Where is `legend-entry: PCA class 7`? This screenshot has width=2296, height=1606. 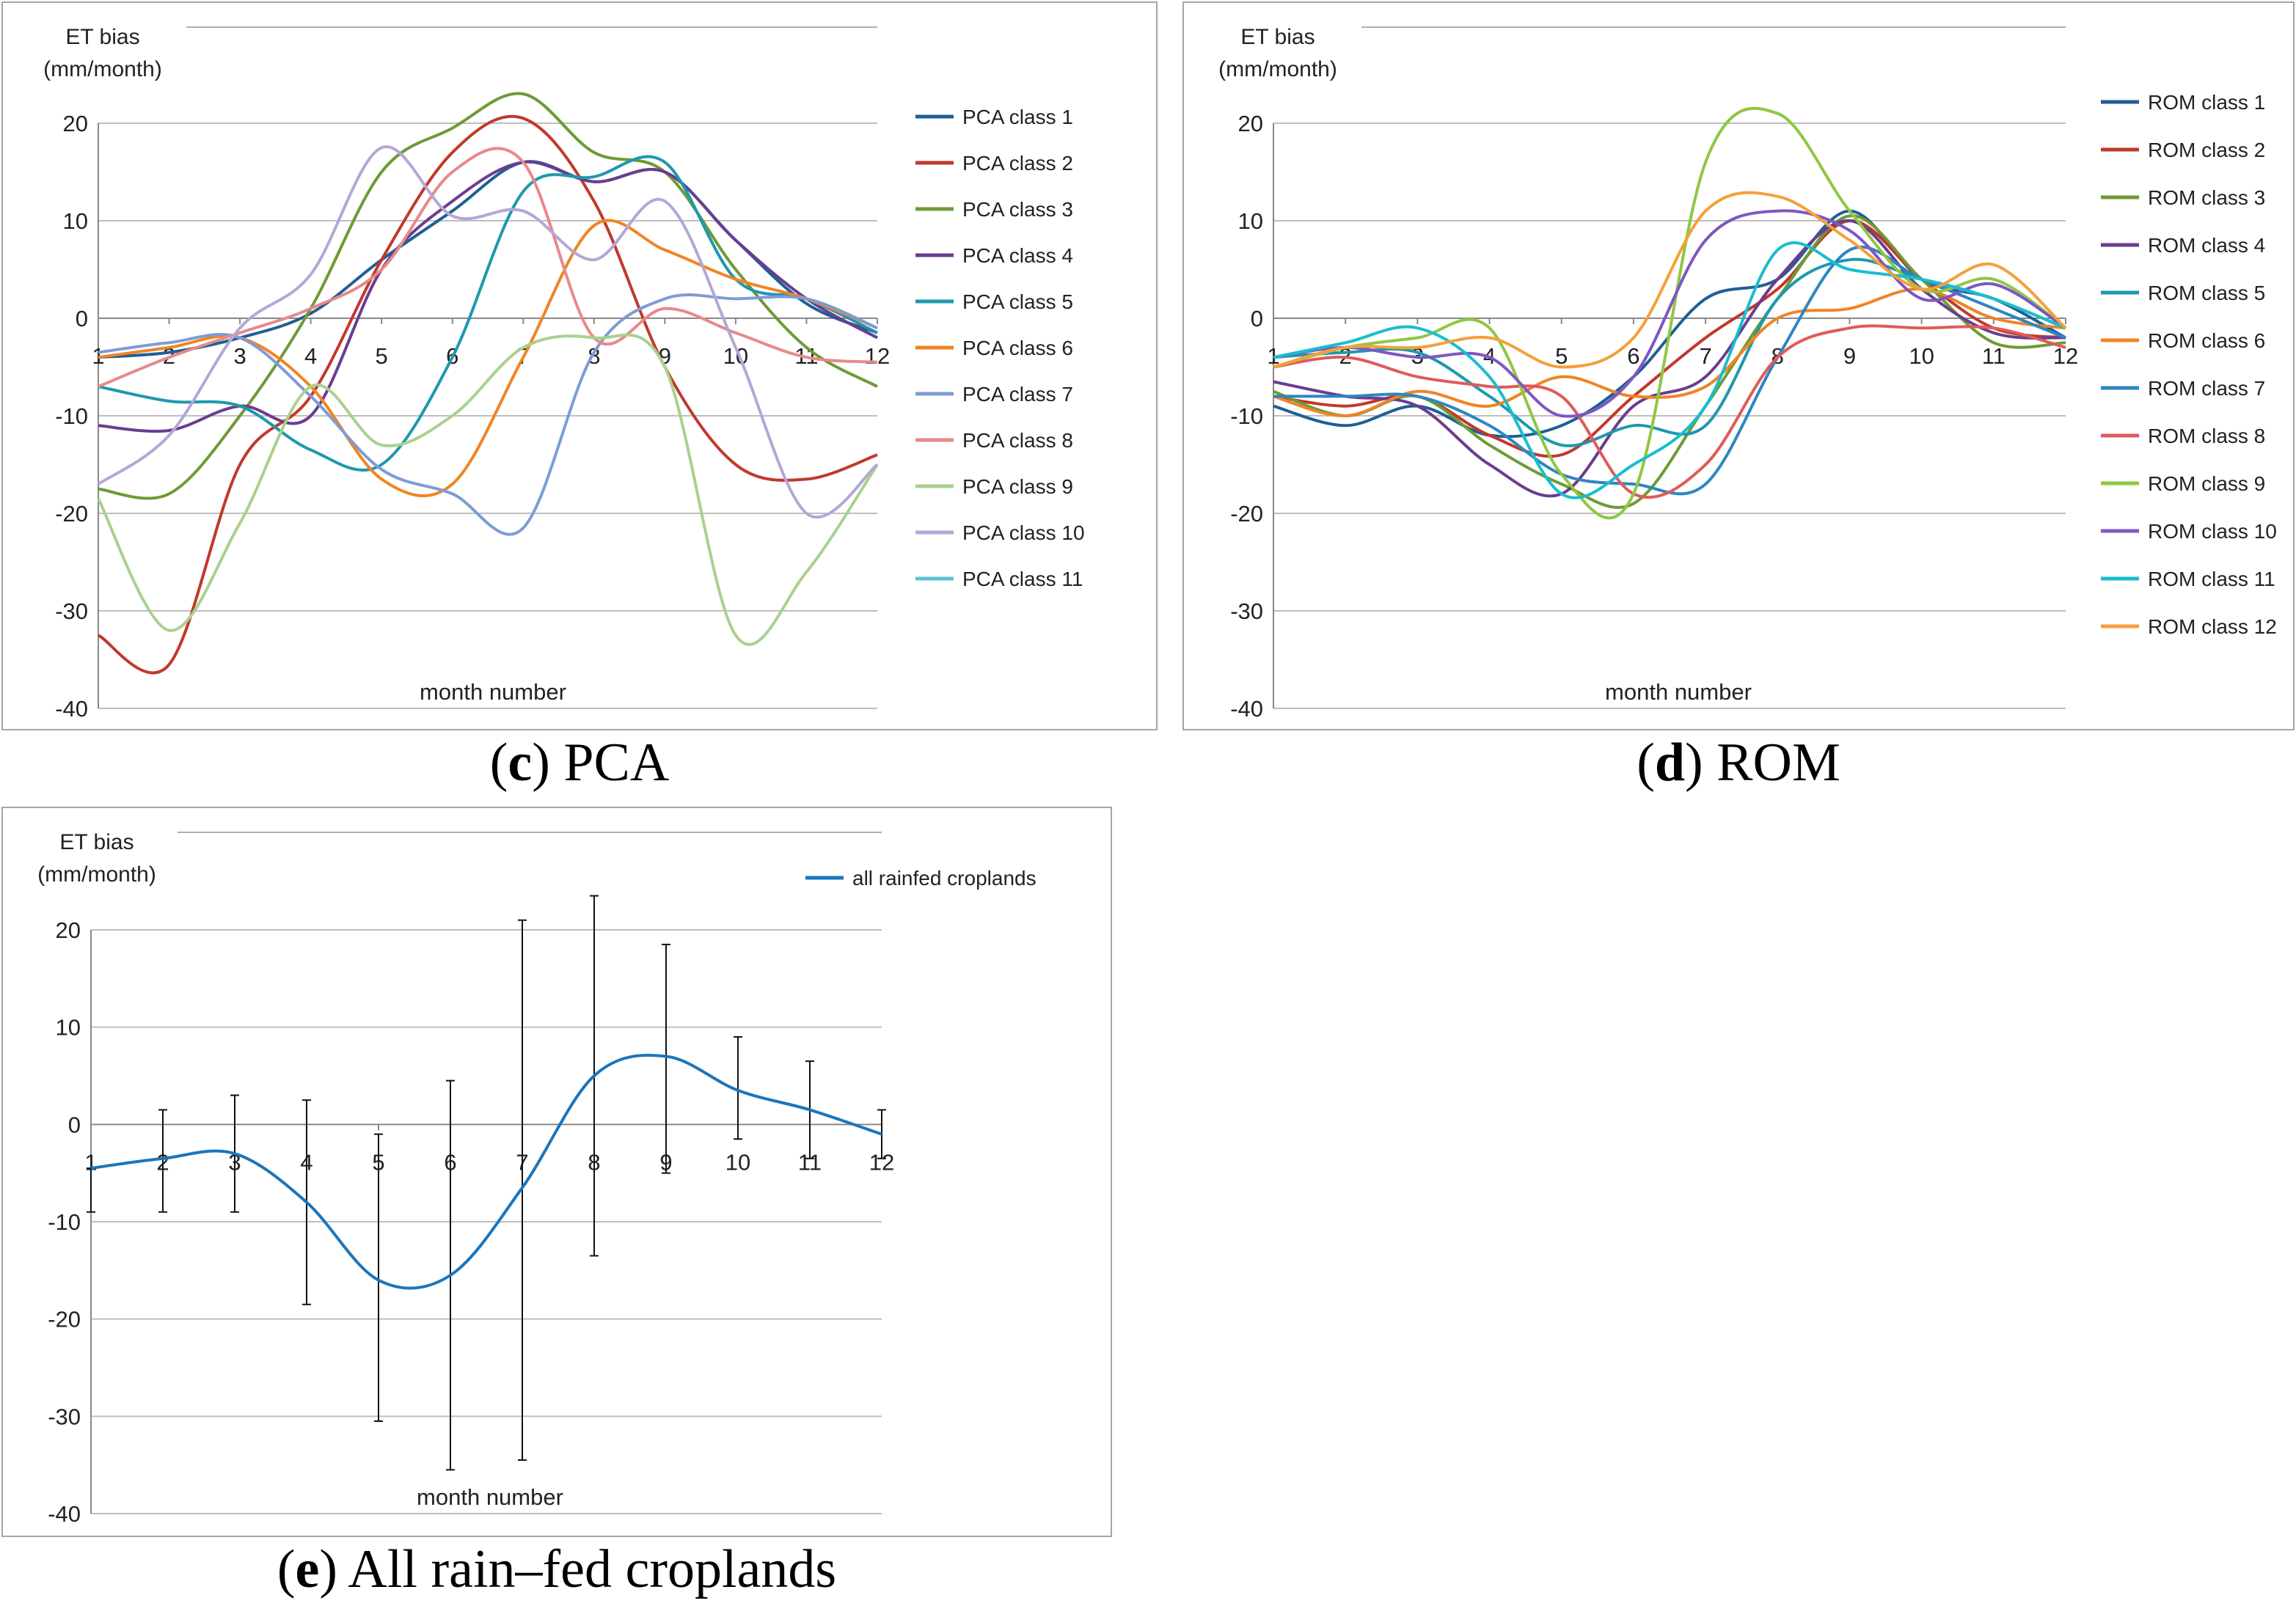
legend-entry: PCA class 7 is located at coordinates (1018, 394).